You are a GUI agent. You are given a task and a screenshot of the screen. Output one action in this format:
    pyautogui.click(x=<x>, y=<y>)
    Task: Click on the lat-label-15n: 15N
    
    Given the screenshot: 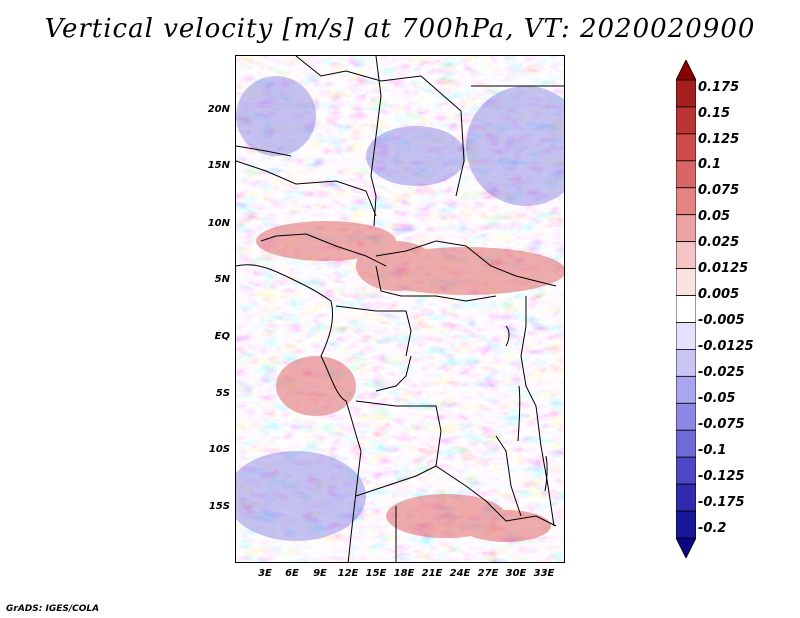 What is the action you would take?
    pyautogui.click(x=218, y=165)
    